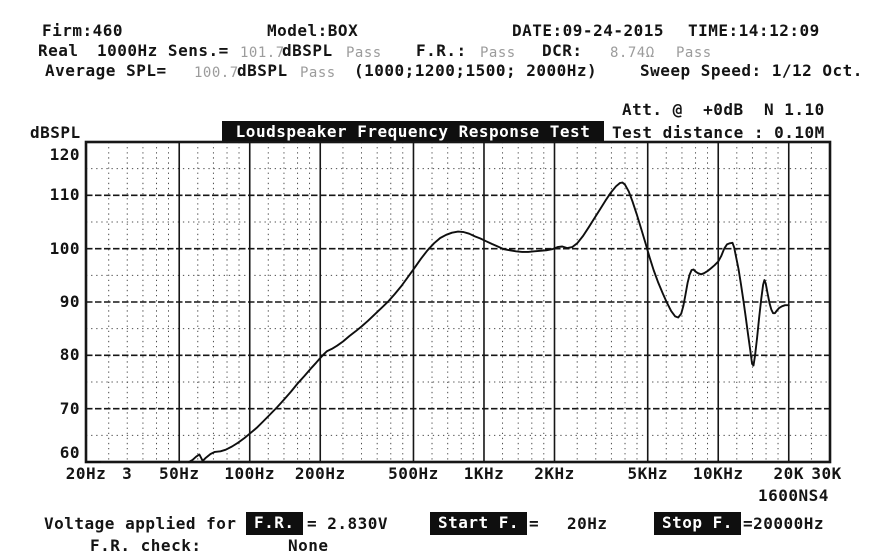  What do you see at coordinates (441, 50) in the screenshot?
I see `fr-label: F.R.:` at bounding box center [441, 50].